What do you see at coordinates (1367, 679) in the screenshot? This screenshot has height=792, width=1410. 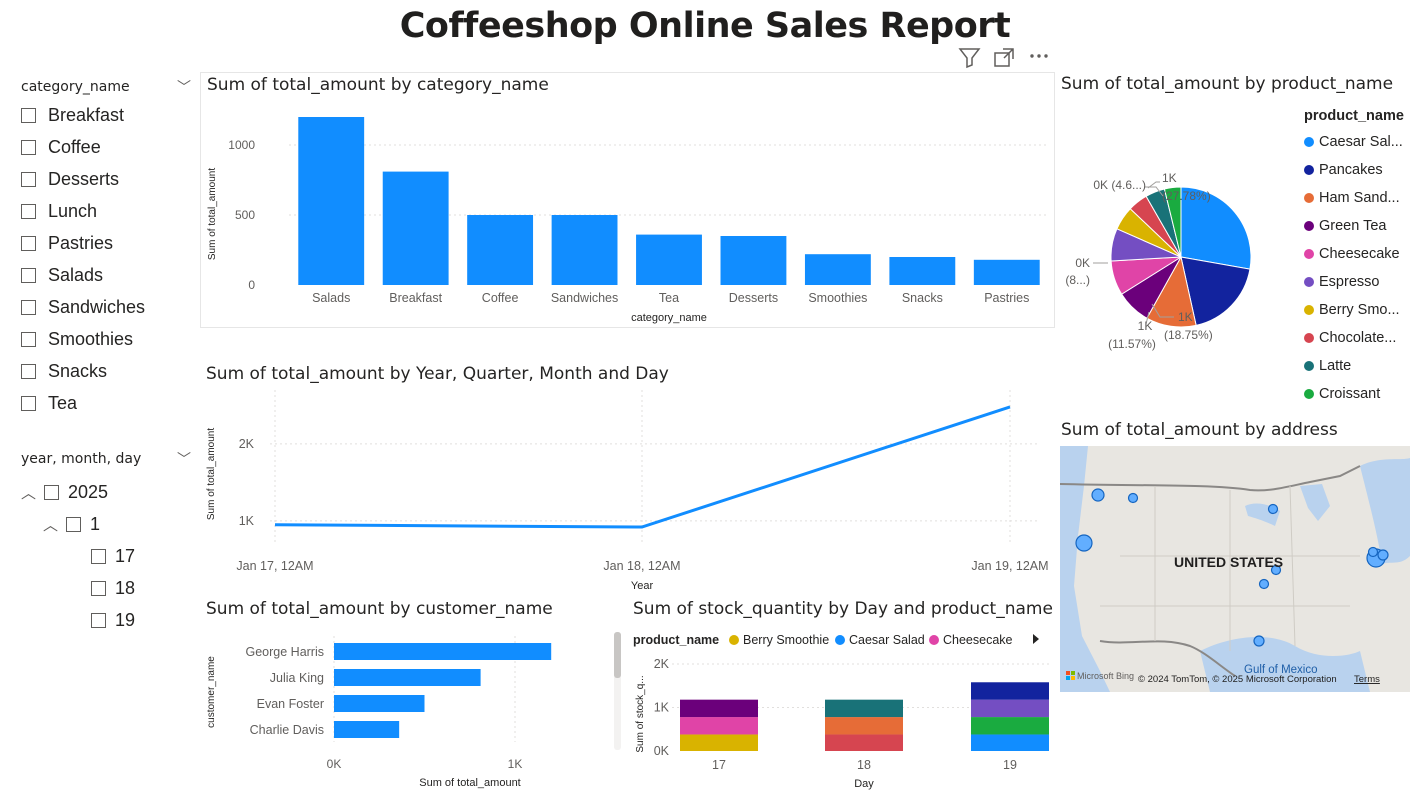 I see `map-terms-link: Terms` at bounding box center [1367, 679].